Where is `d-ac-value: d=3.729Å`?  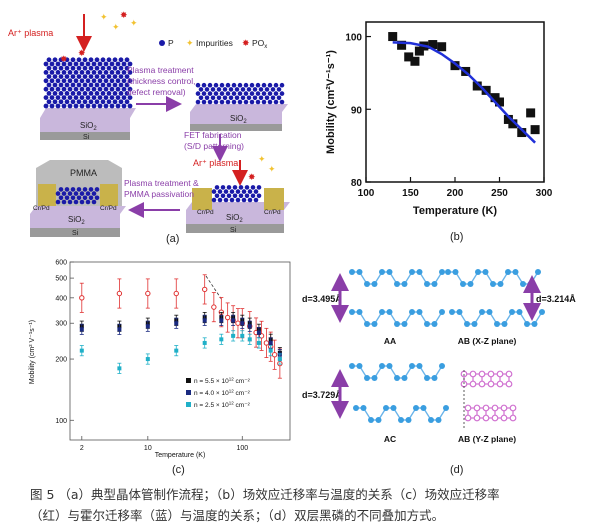 d-ac-value: d=3.729Å is located at coordinates (322, 395).